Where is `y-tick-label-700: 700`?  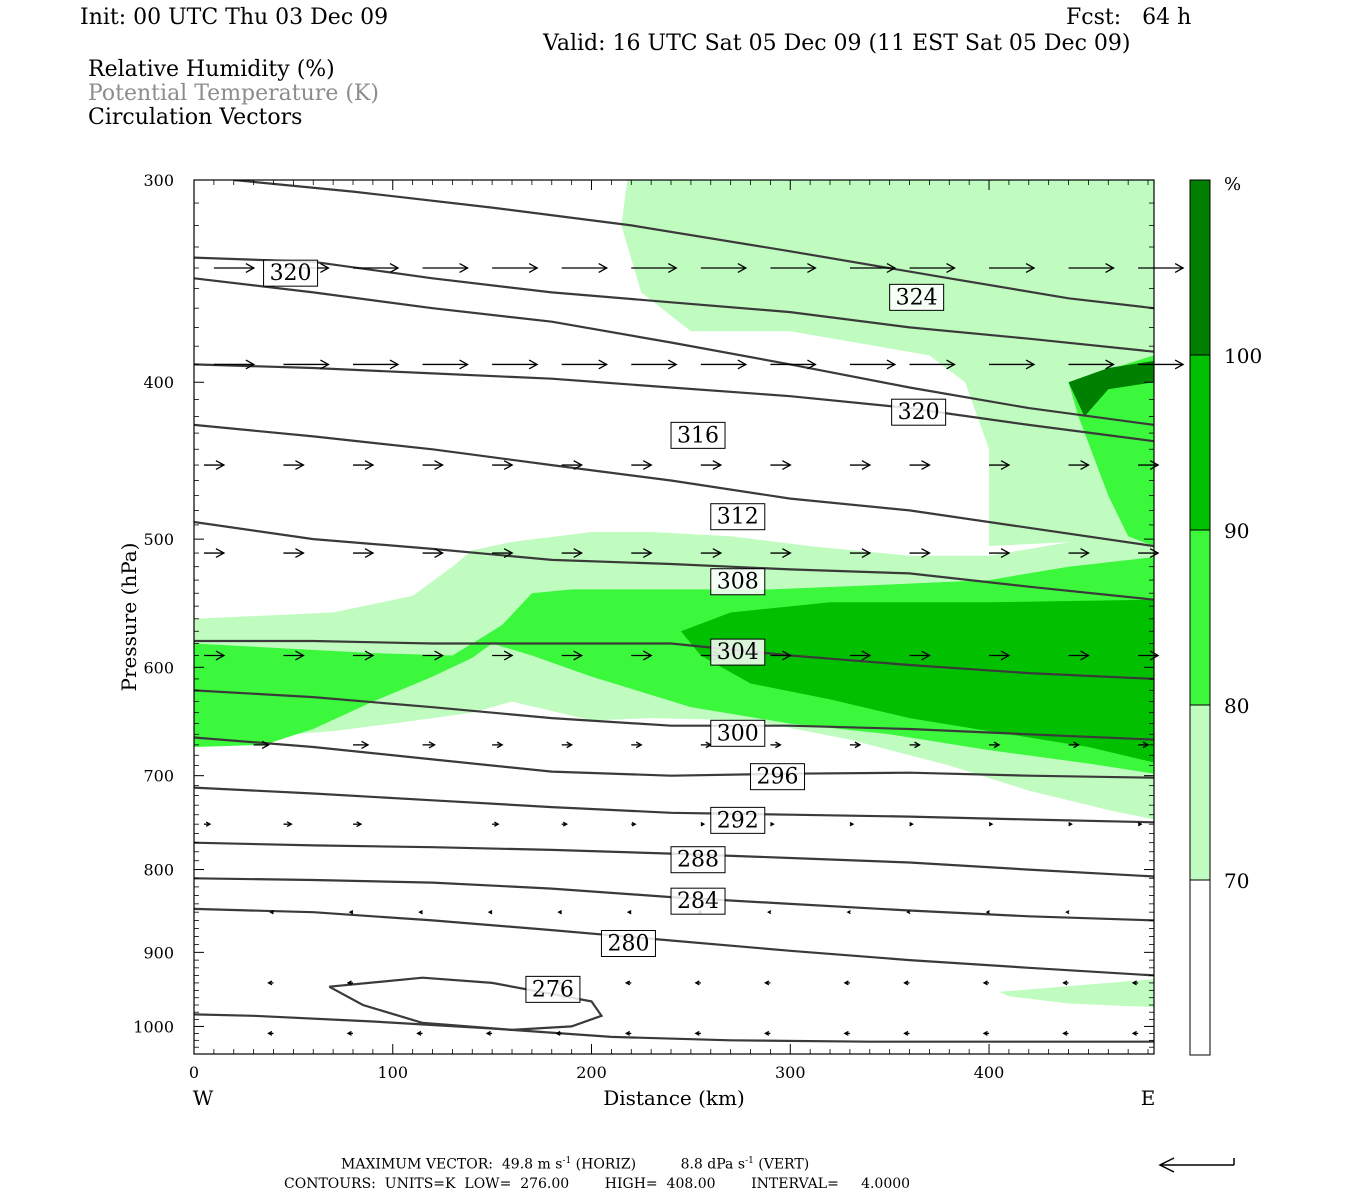 y-tick-label-700: 700 is located at coordinates (158, 776).